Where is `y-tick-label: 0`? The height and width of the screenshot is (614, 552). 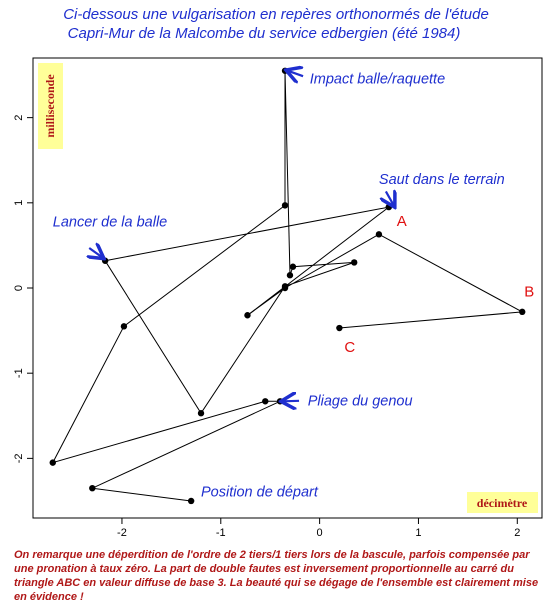
y-tick-label: 0 is located at coordinates (19, 288).